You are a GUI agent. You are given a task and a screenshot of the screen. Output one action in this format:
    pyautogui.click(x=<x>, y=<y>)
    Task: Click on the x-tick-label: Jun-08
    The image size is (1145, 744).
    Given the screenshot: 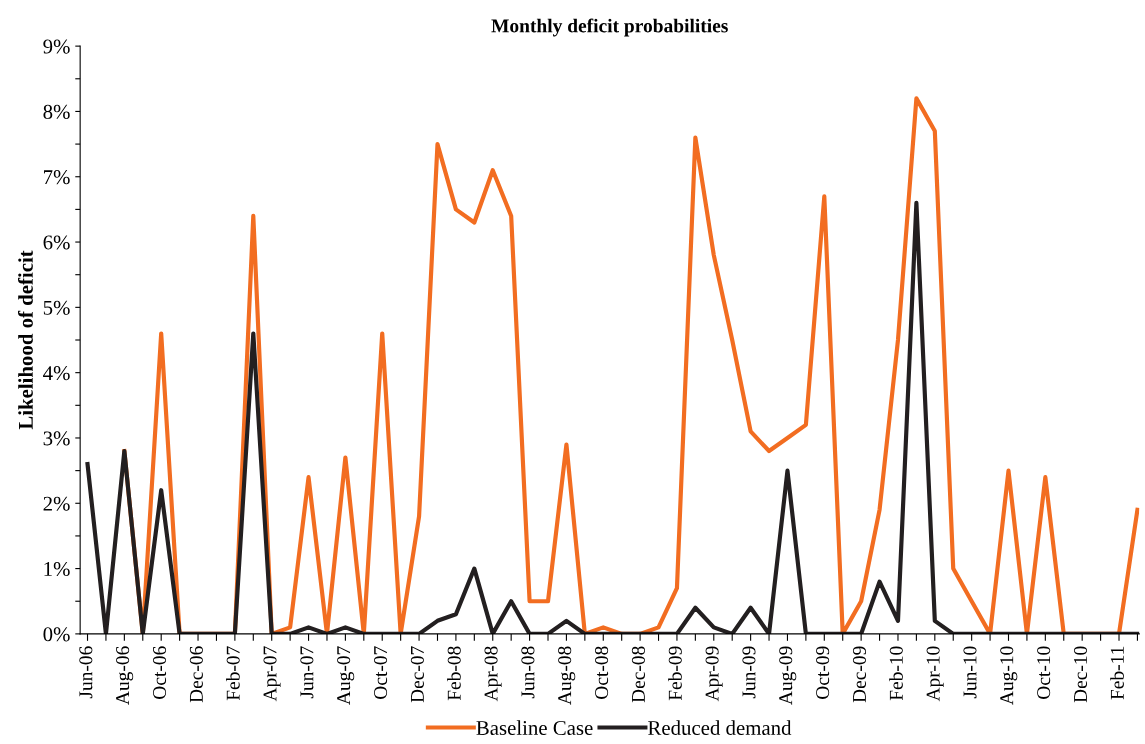 What is the action you would take?
    pyautogui.click(x=528, y=672)
    